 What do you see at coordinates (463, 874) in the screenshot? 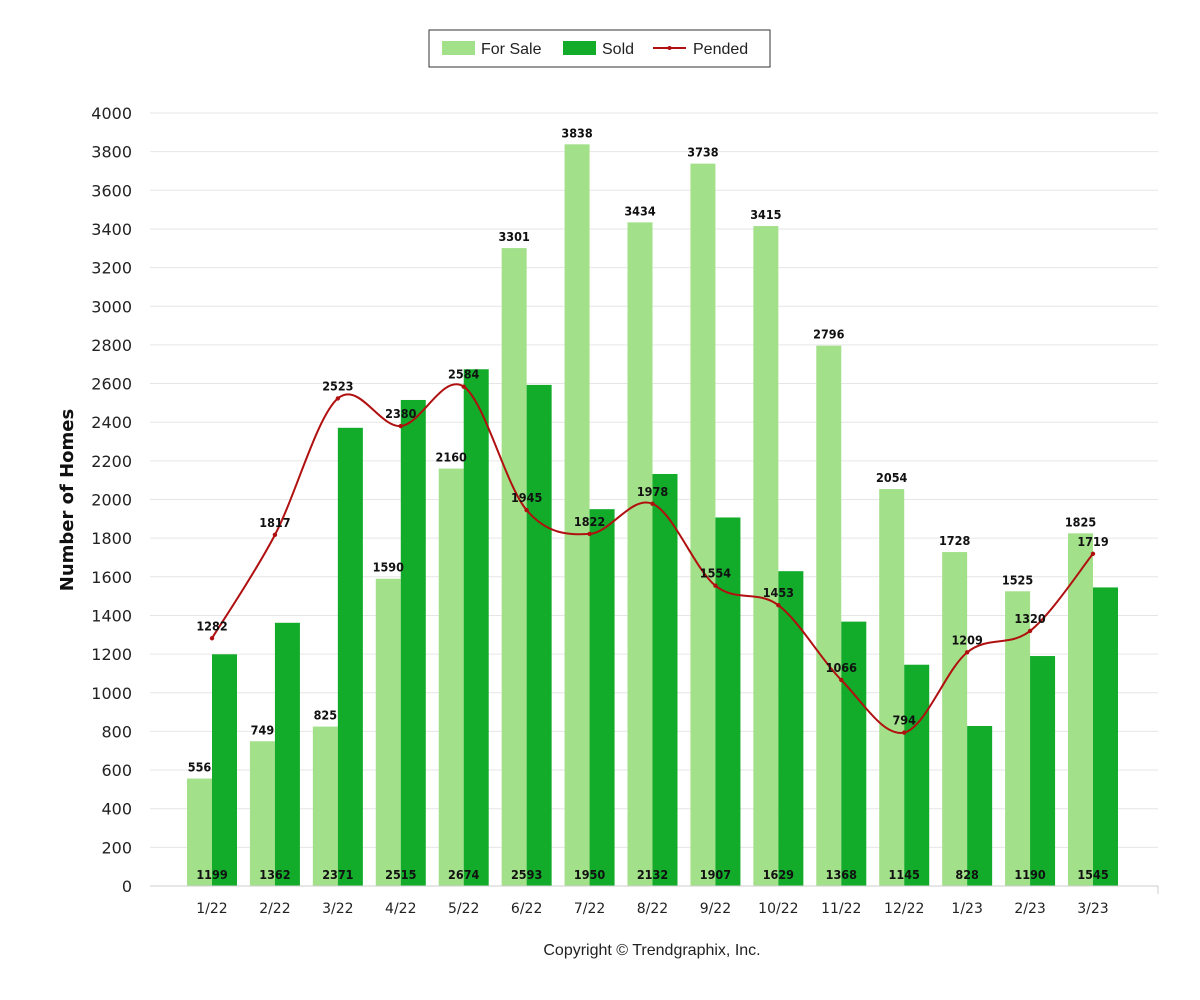
I see `sold-value-label: 2674` at bounding box center [463, 874].